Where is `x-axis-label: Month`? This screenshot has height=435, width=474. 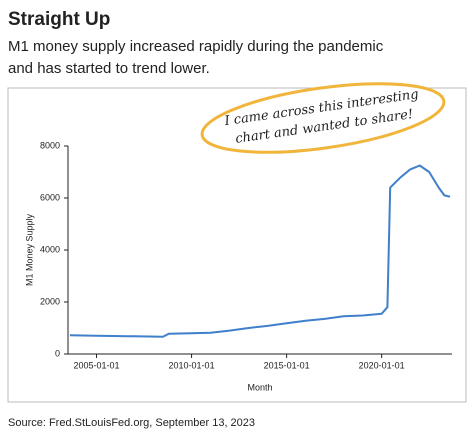 x-axis-label: Month is located at coordinates (259, 387).